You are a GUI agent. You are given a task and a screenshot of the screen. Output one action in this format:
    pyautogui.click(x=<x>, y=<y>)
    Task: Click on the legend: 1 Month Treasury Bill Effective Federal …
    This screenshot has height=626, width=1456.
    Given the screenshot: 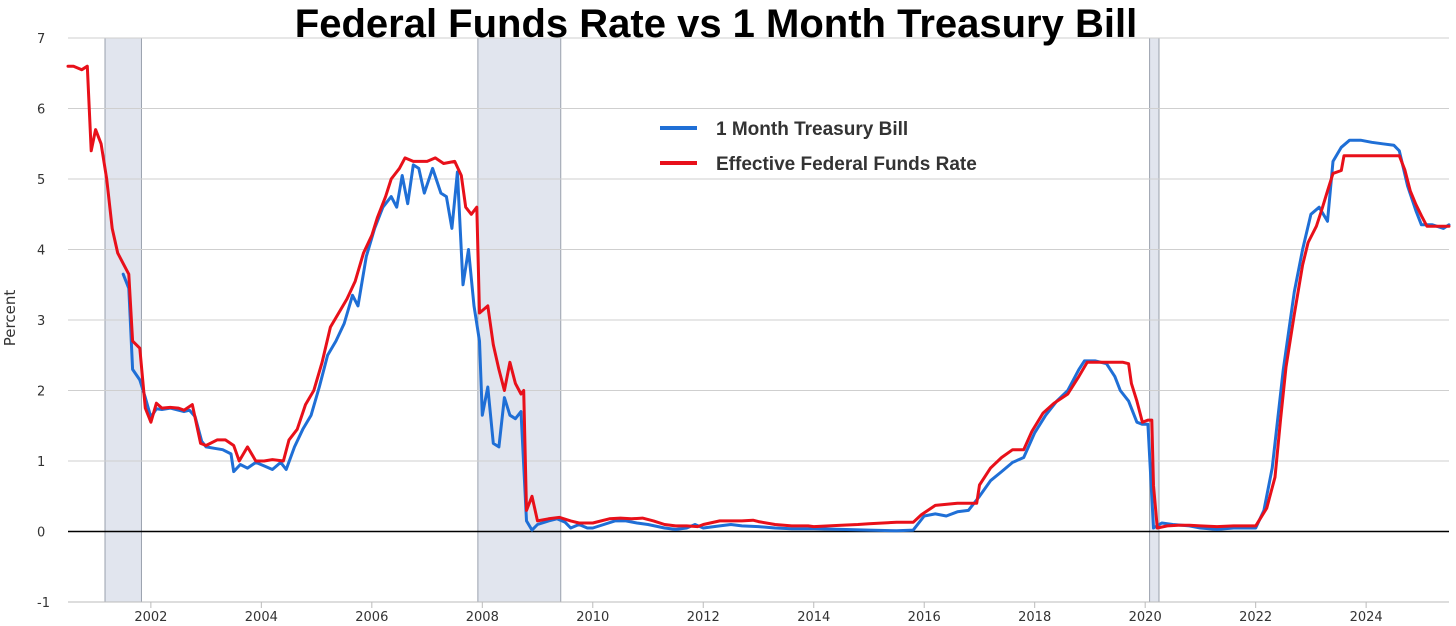 What is the action you would take?
    pyautogui.click(x=818, y=147)
    